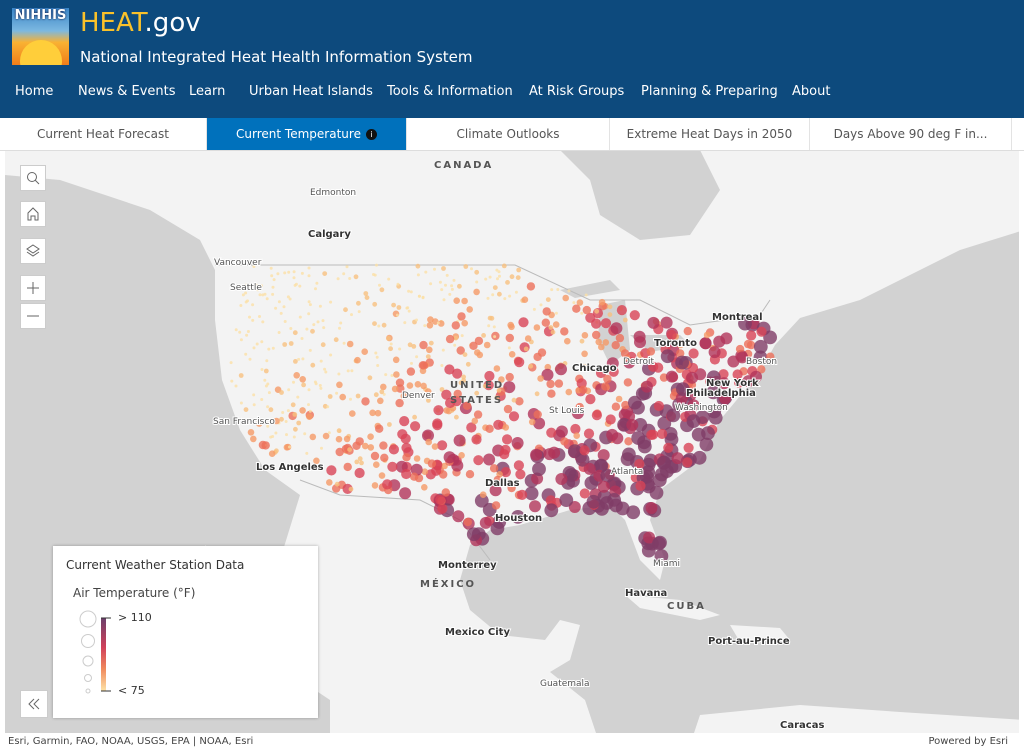  What do you see at coordinates (450, 91) in the screenshot?
I see `nav-link: Tools & Information` at bounding box center [450, 91].